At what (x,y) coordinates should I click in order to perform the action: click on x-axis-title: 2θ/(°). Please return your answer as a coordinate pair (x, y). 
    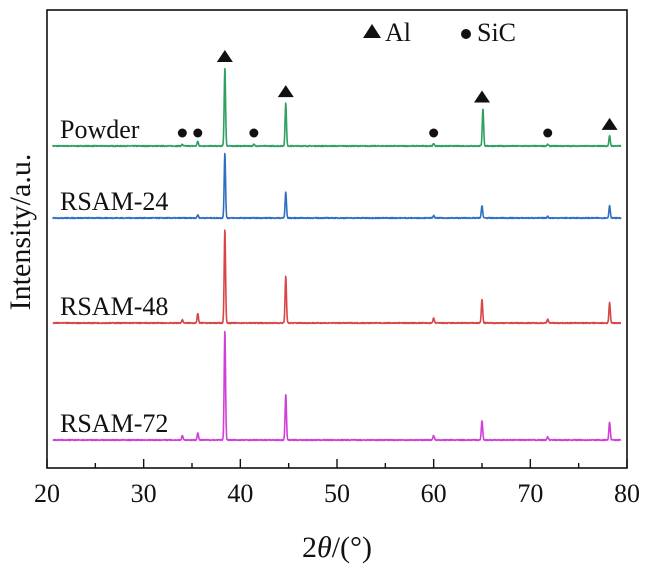
    Looking at the image, I should click on (337, 547).